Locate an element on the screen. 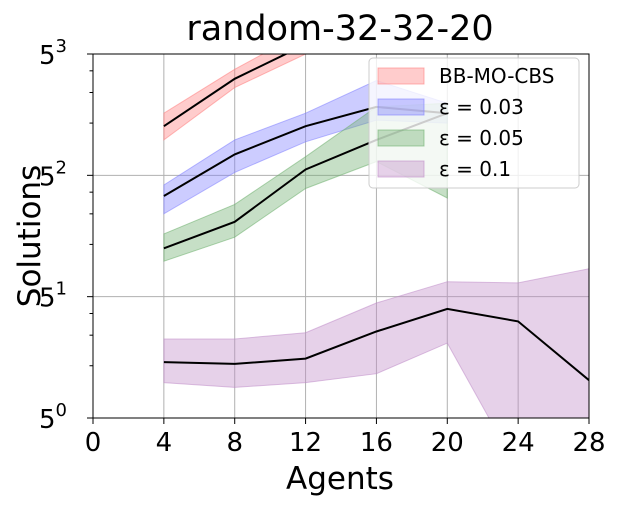 This screenshot has width=618, height=506. y-tick-exponent: 1 is located at coordinates (61, 289).